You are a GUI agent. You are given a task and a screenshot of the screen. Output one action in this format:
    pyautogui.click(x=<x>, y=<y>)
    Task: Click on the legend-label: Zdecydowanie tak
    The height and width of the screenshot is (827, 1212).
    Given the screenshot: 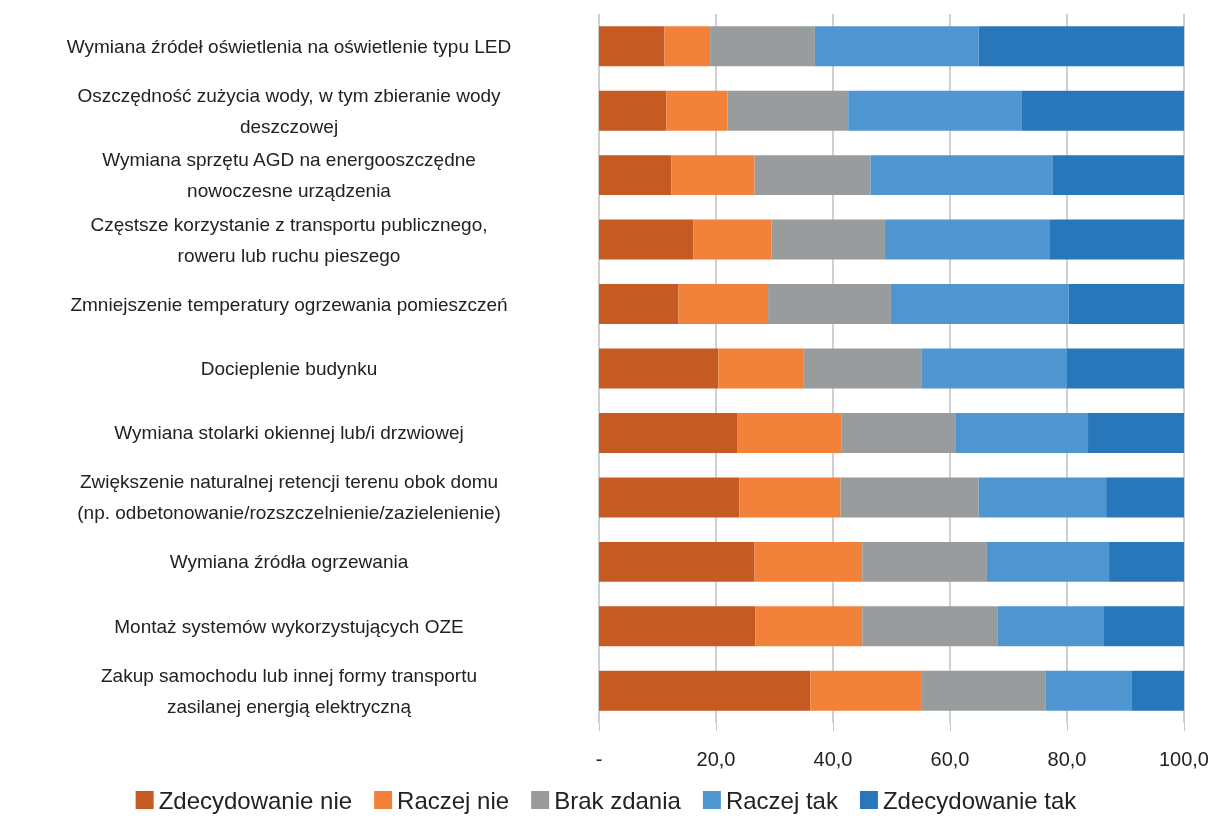 What is the action you would take?
    pyautogui.click(x=980, y=800)
    